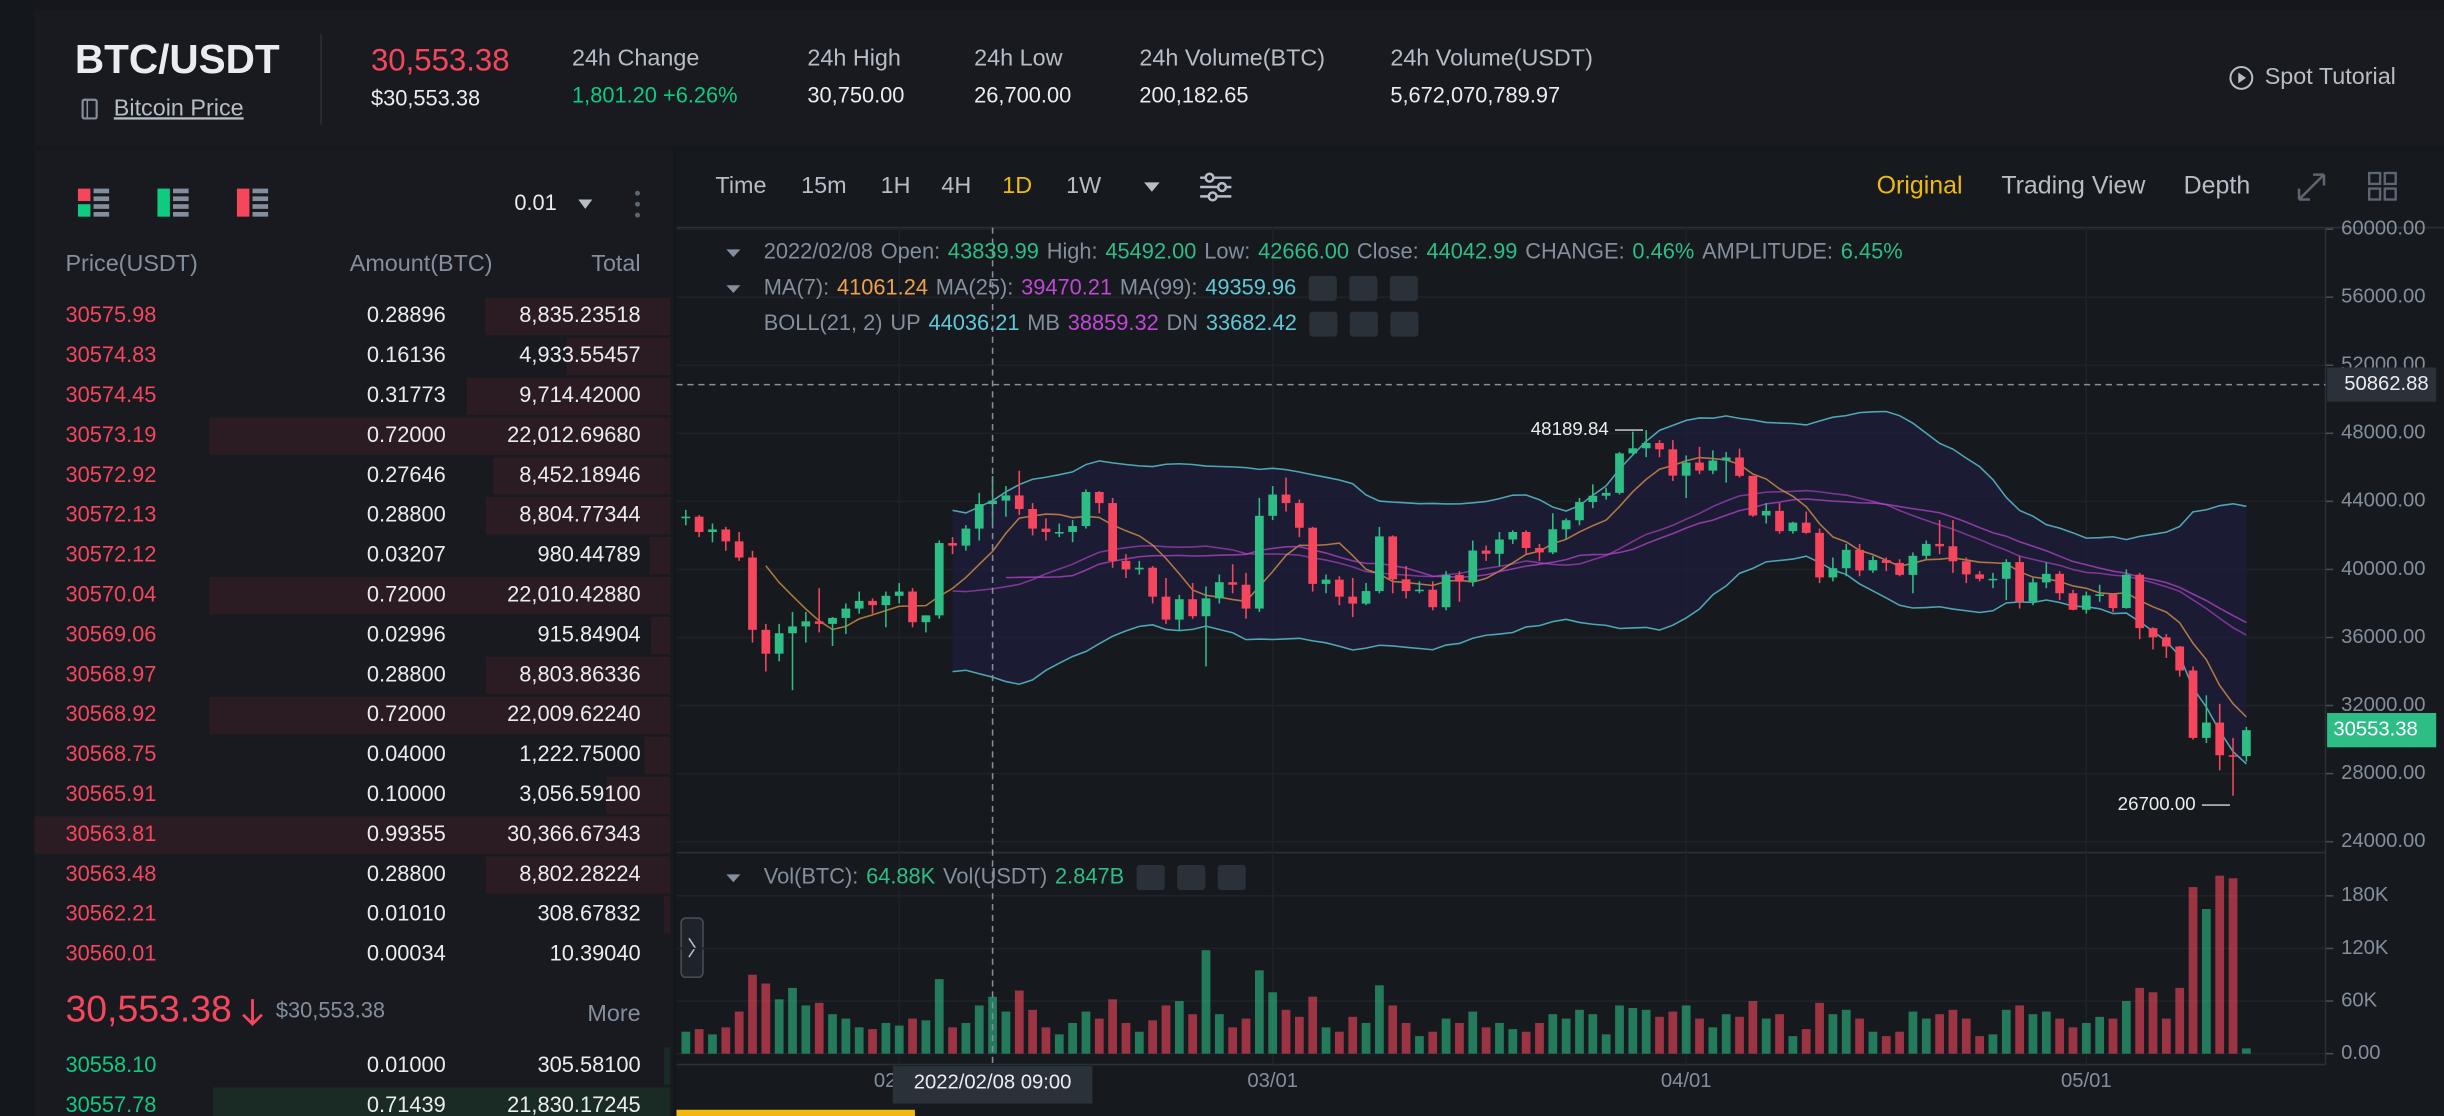  Describe the element at coordinates (1152, 187) in the screenshot. I see `interval-caret` at that location.